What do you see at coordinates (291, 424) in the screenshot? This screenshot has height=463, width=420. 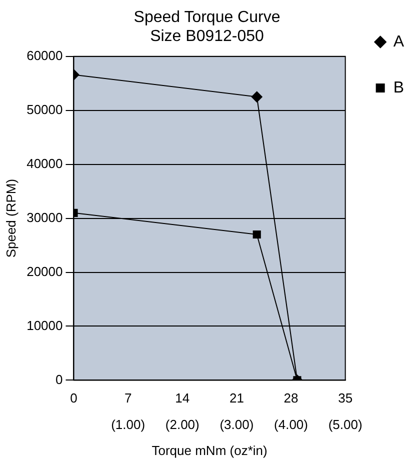 I see `x2-tick-label: (4.00)` at bounding box center [291, 424].